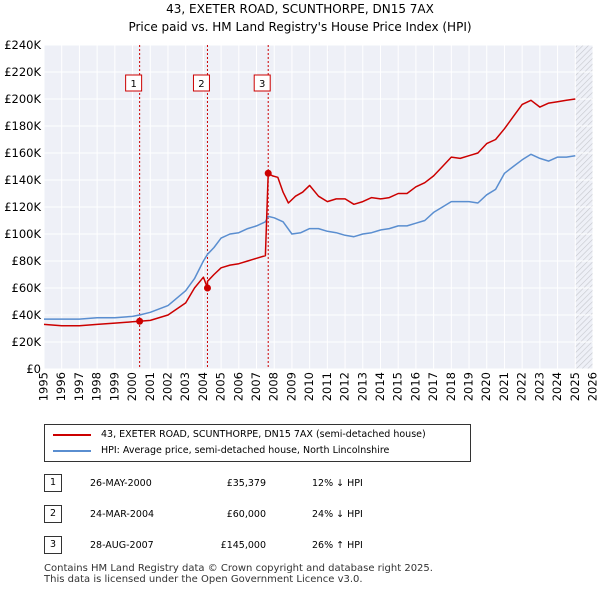 The image size is (600, 590). I want to click on y-tick-label: £240K, so click(22, 45).